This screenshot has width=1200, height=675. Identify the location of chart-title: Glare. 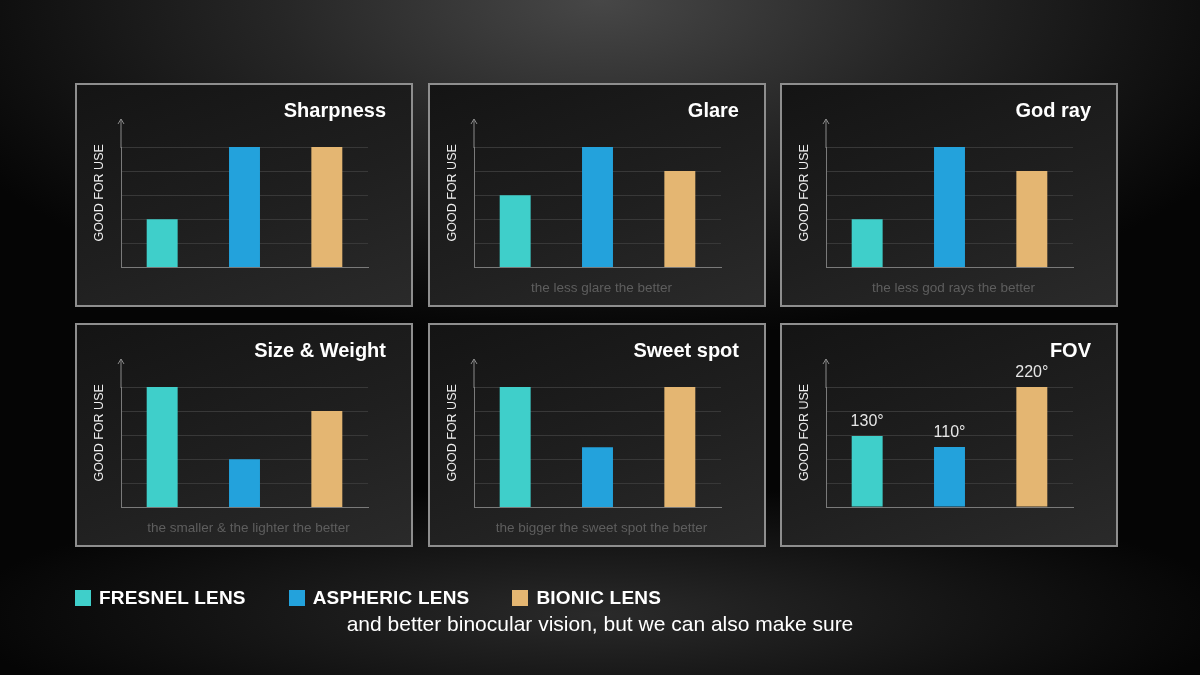
(713, 109).